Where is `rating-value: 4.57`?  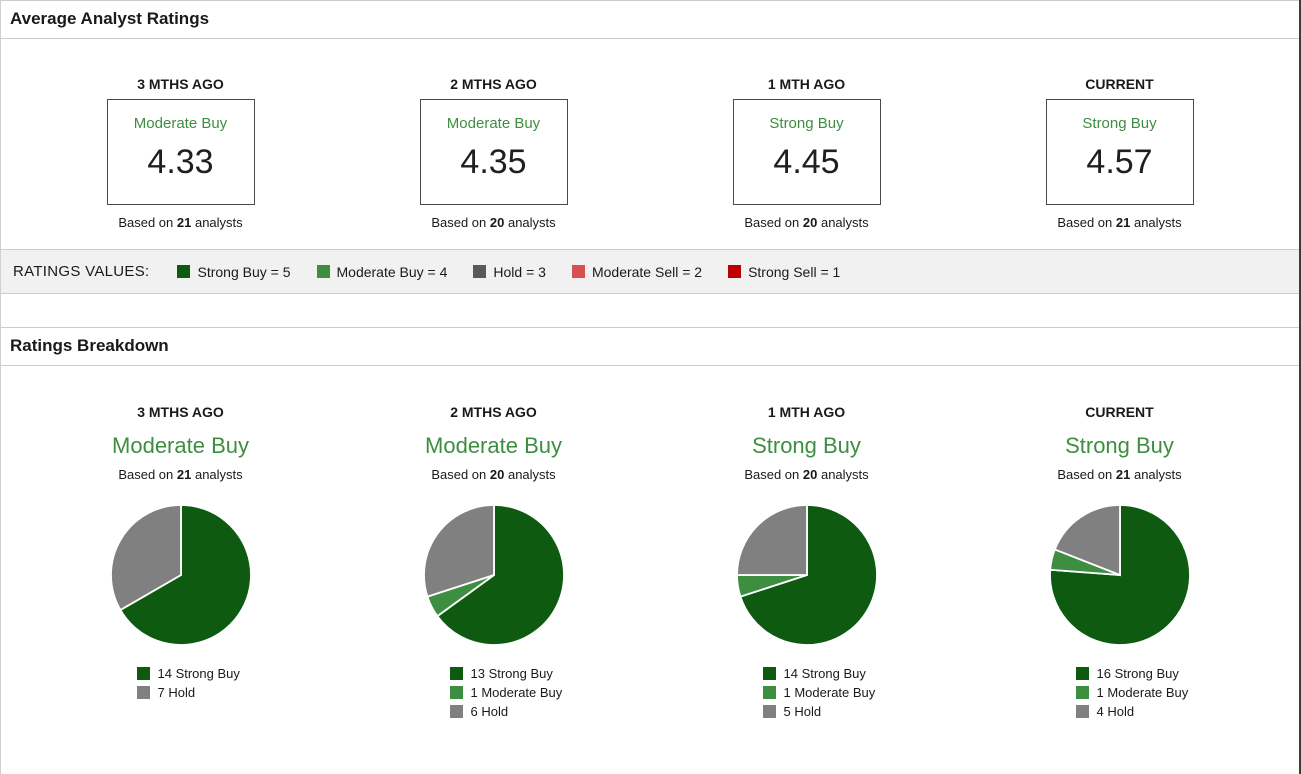 rating-value: 4.57 is located at coordinates (1119, 162).